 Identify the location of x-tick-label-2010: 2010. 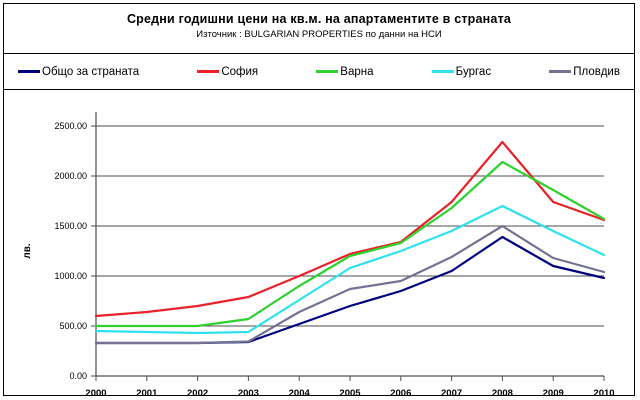
(603, 391).